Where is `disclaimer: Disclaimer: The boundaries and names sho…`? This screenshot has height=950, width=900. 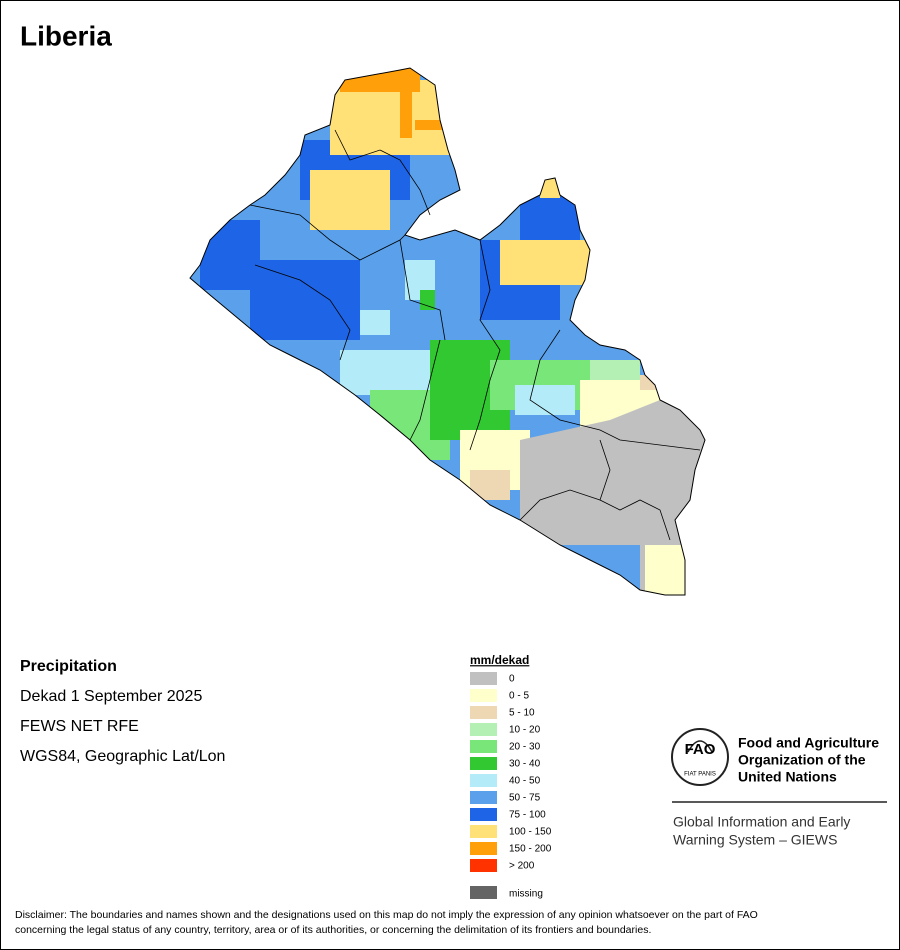
disclaimer: Disclaimer: The boundaries and names sho… is located at coordinates (386, 922).